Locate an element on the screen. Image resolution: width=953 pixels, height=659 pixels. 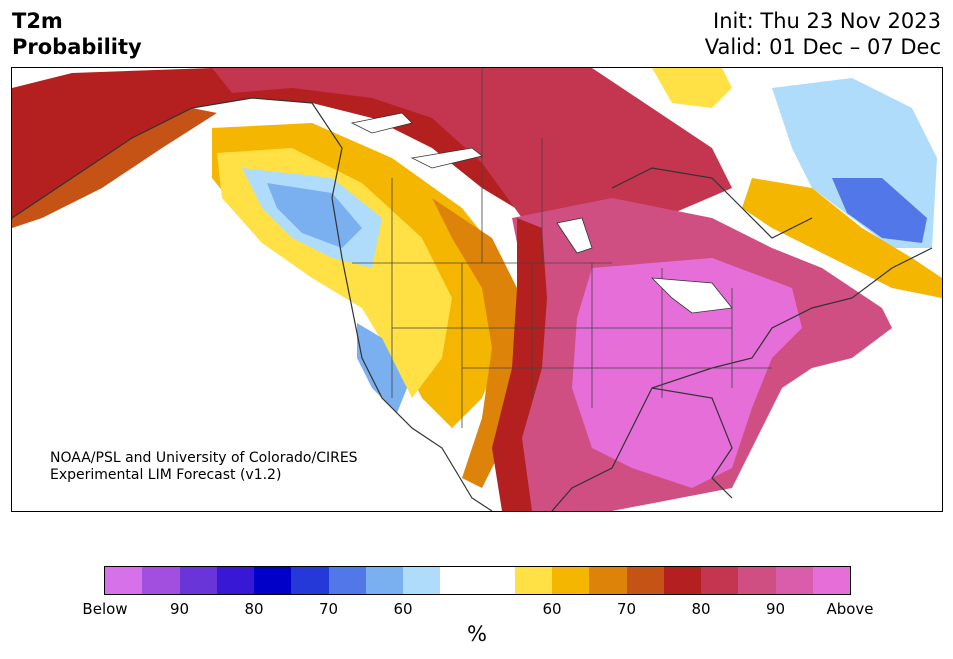
probability-colorbar is located at coordinates (477, 580).